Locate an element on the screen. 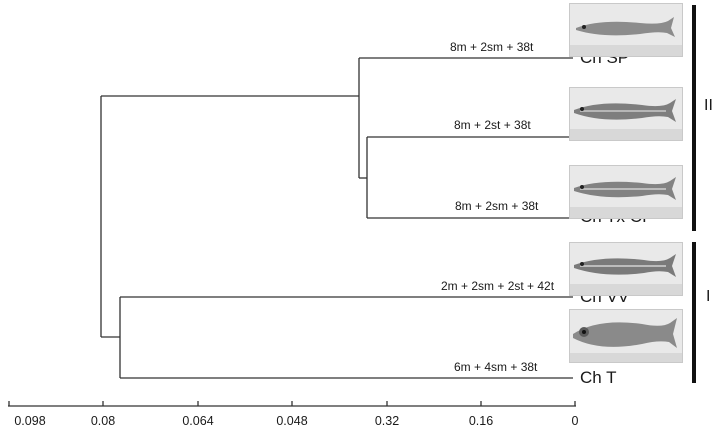 Image resolution: width=718 pixels, height=437 pixels. axis-tick-label: 0.32 is located at coordinates (387, 421).